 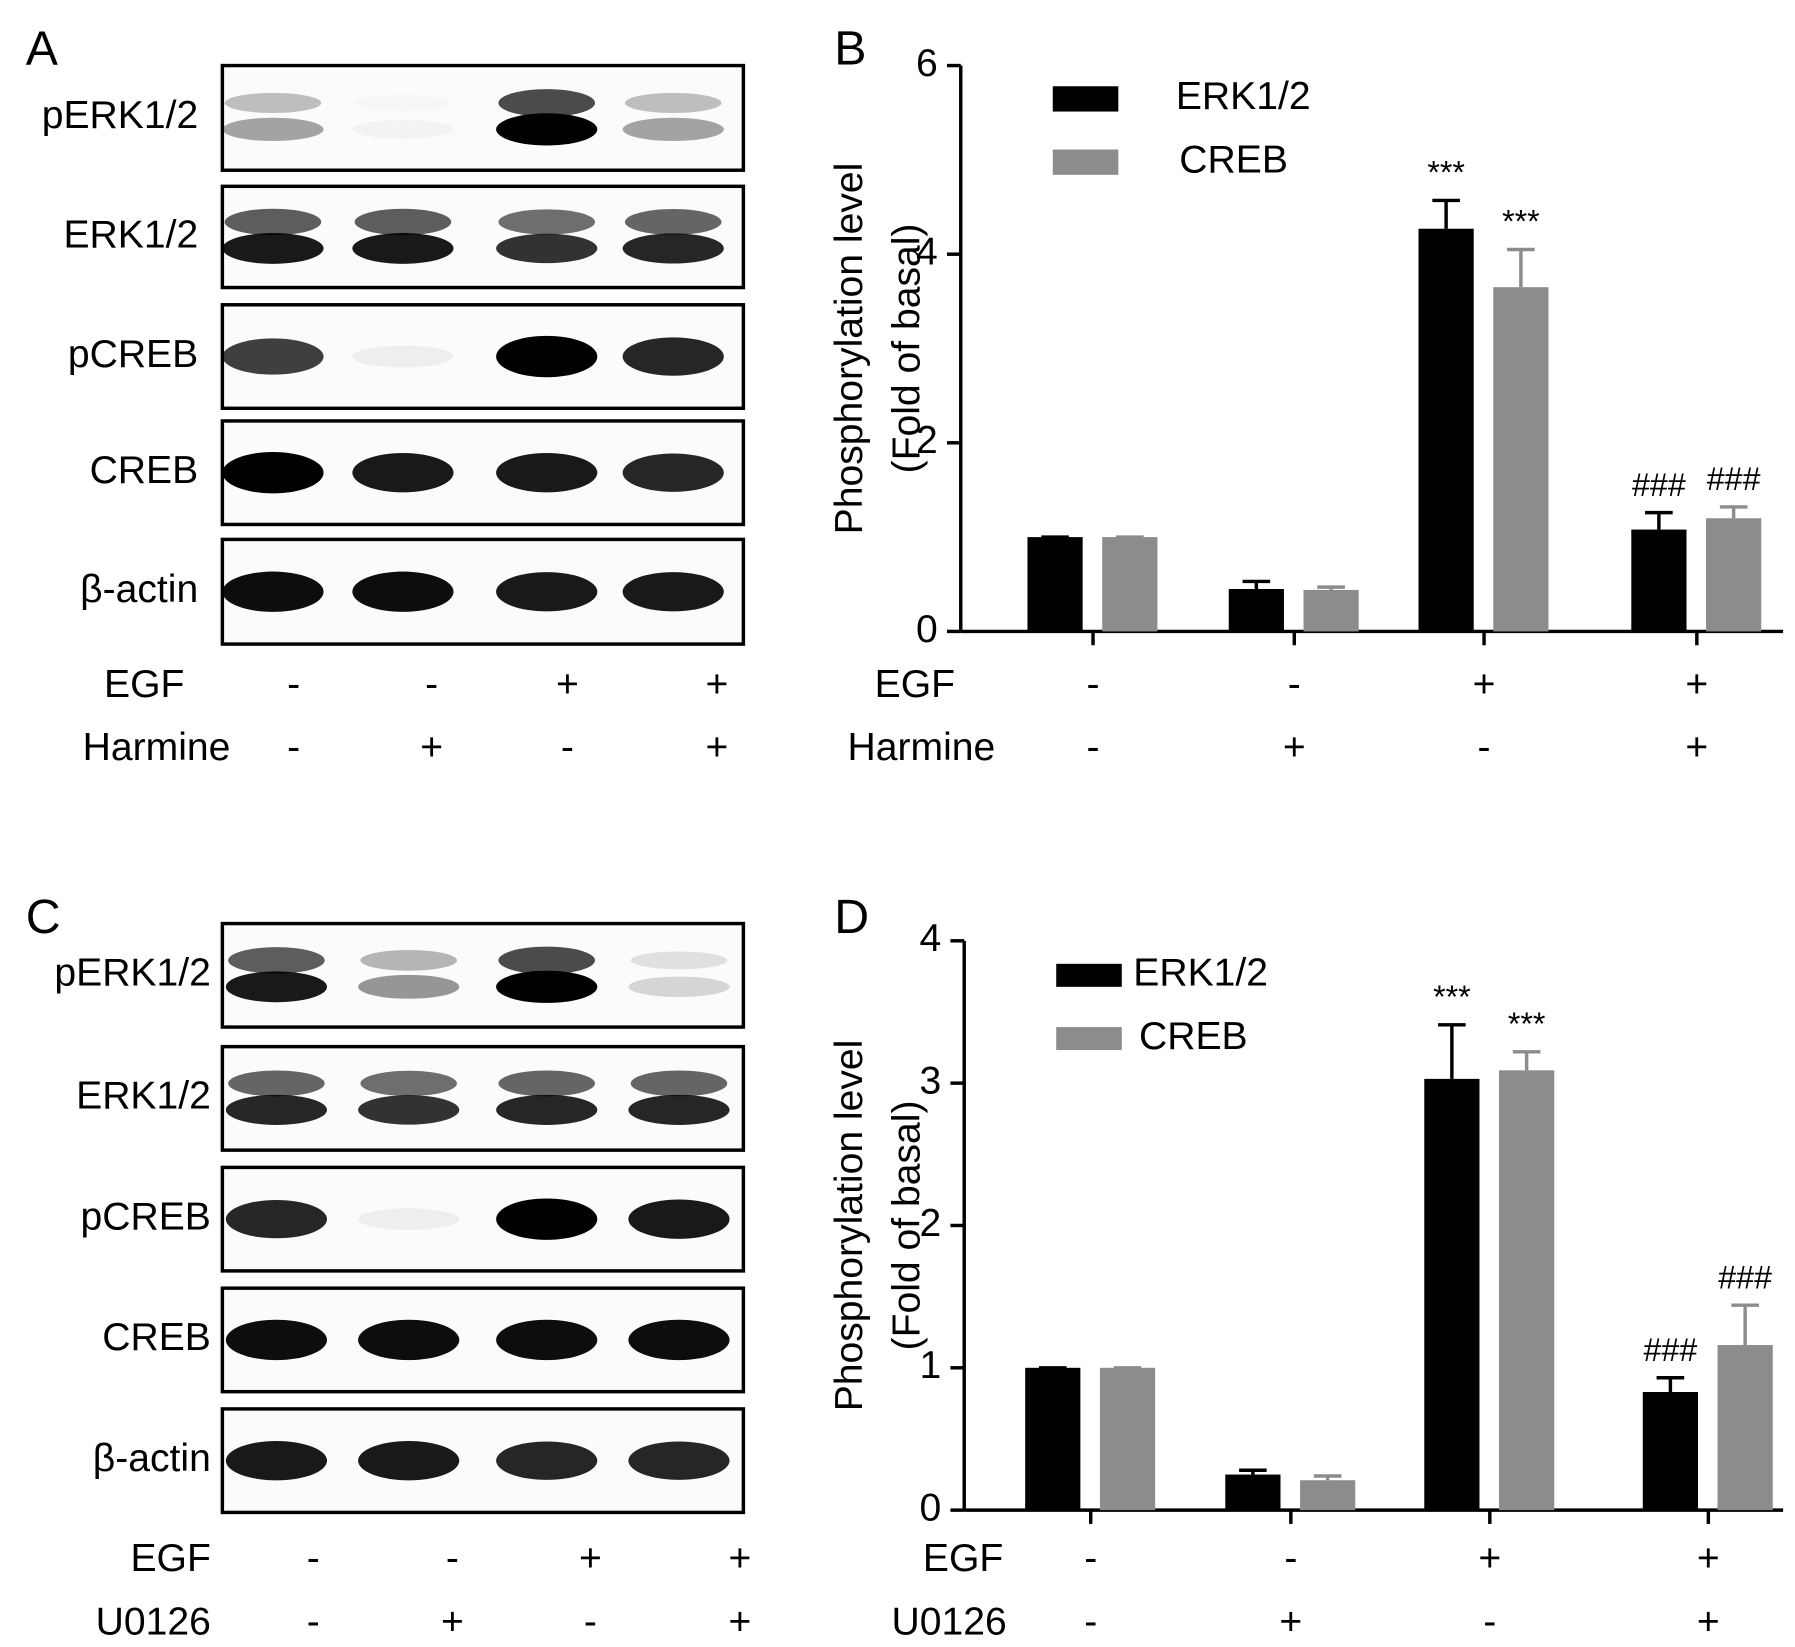 What do you see at coordinates (927, 440) in the screenshot?
I see `y-tick-label: 2` at bounding box center [927, 440].